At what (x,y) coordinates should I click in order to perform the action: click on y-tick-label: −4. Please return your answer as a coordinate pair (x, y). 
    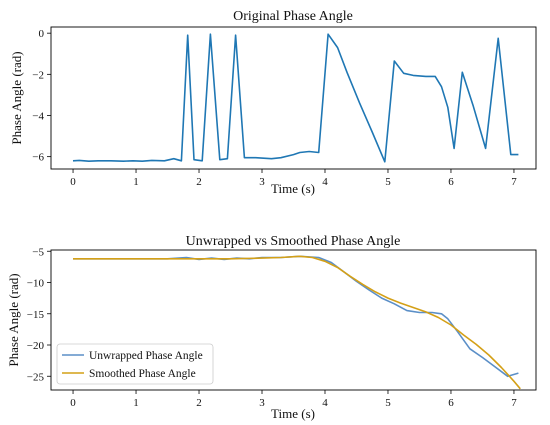
    Looking at the image, I should click on (38, 116).